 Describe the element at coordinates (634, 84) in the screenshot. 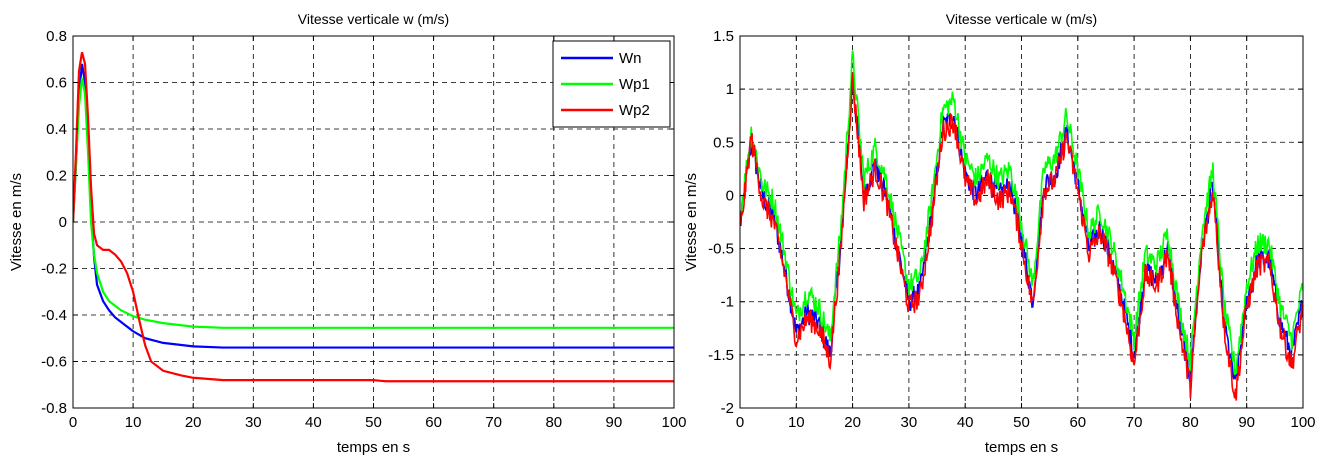

I see `legend-label-wp1: Wp1` at that location.